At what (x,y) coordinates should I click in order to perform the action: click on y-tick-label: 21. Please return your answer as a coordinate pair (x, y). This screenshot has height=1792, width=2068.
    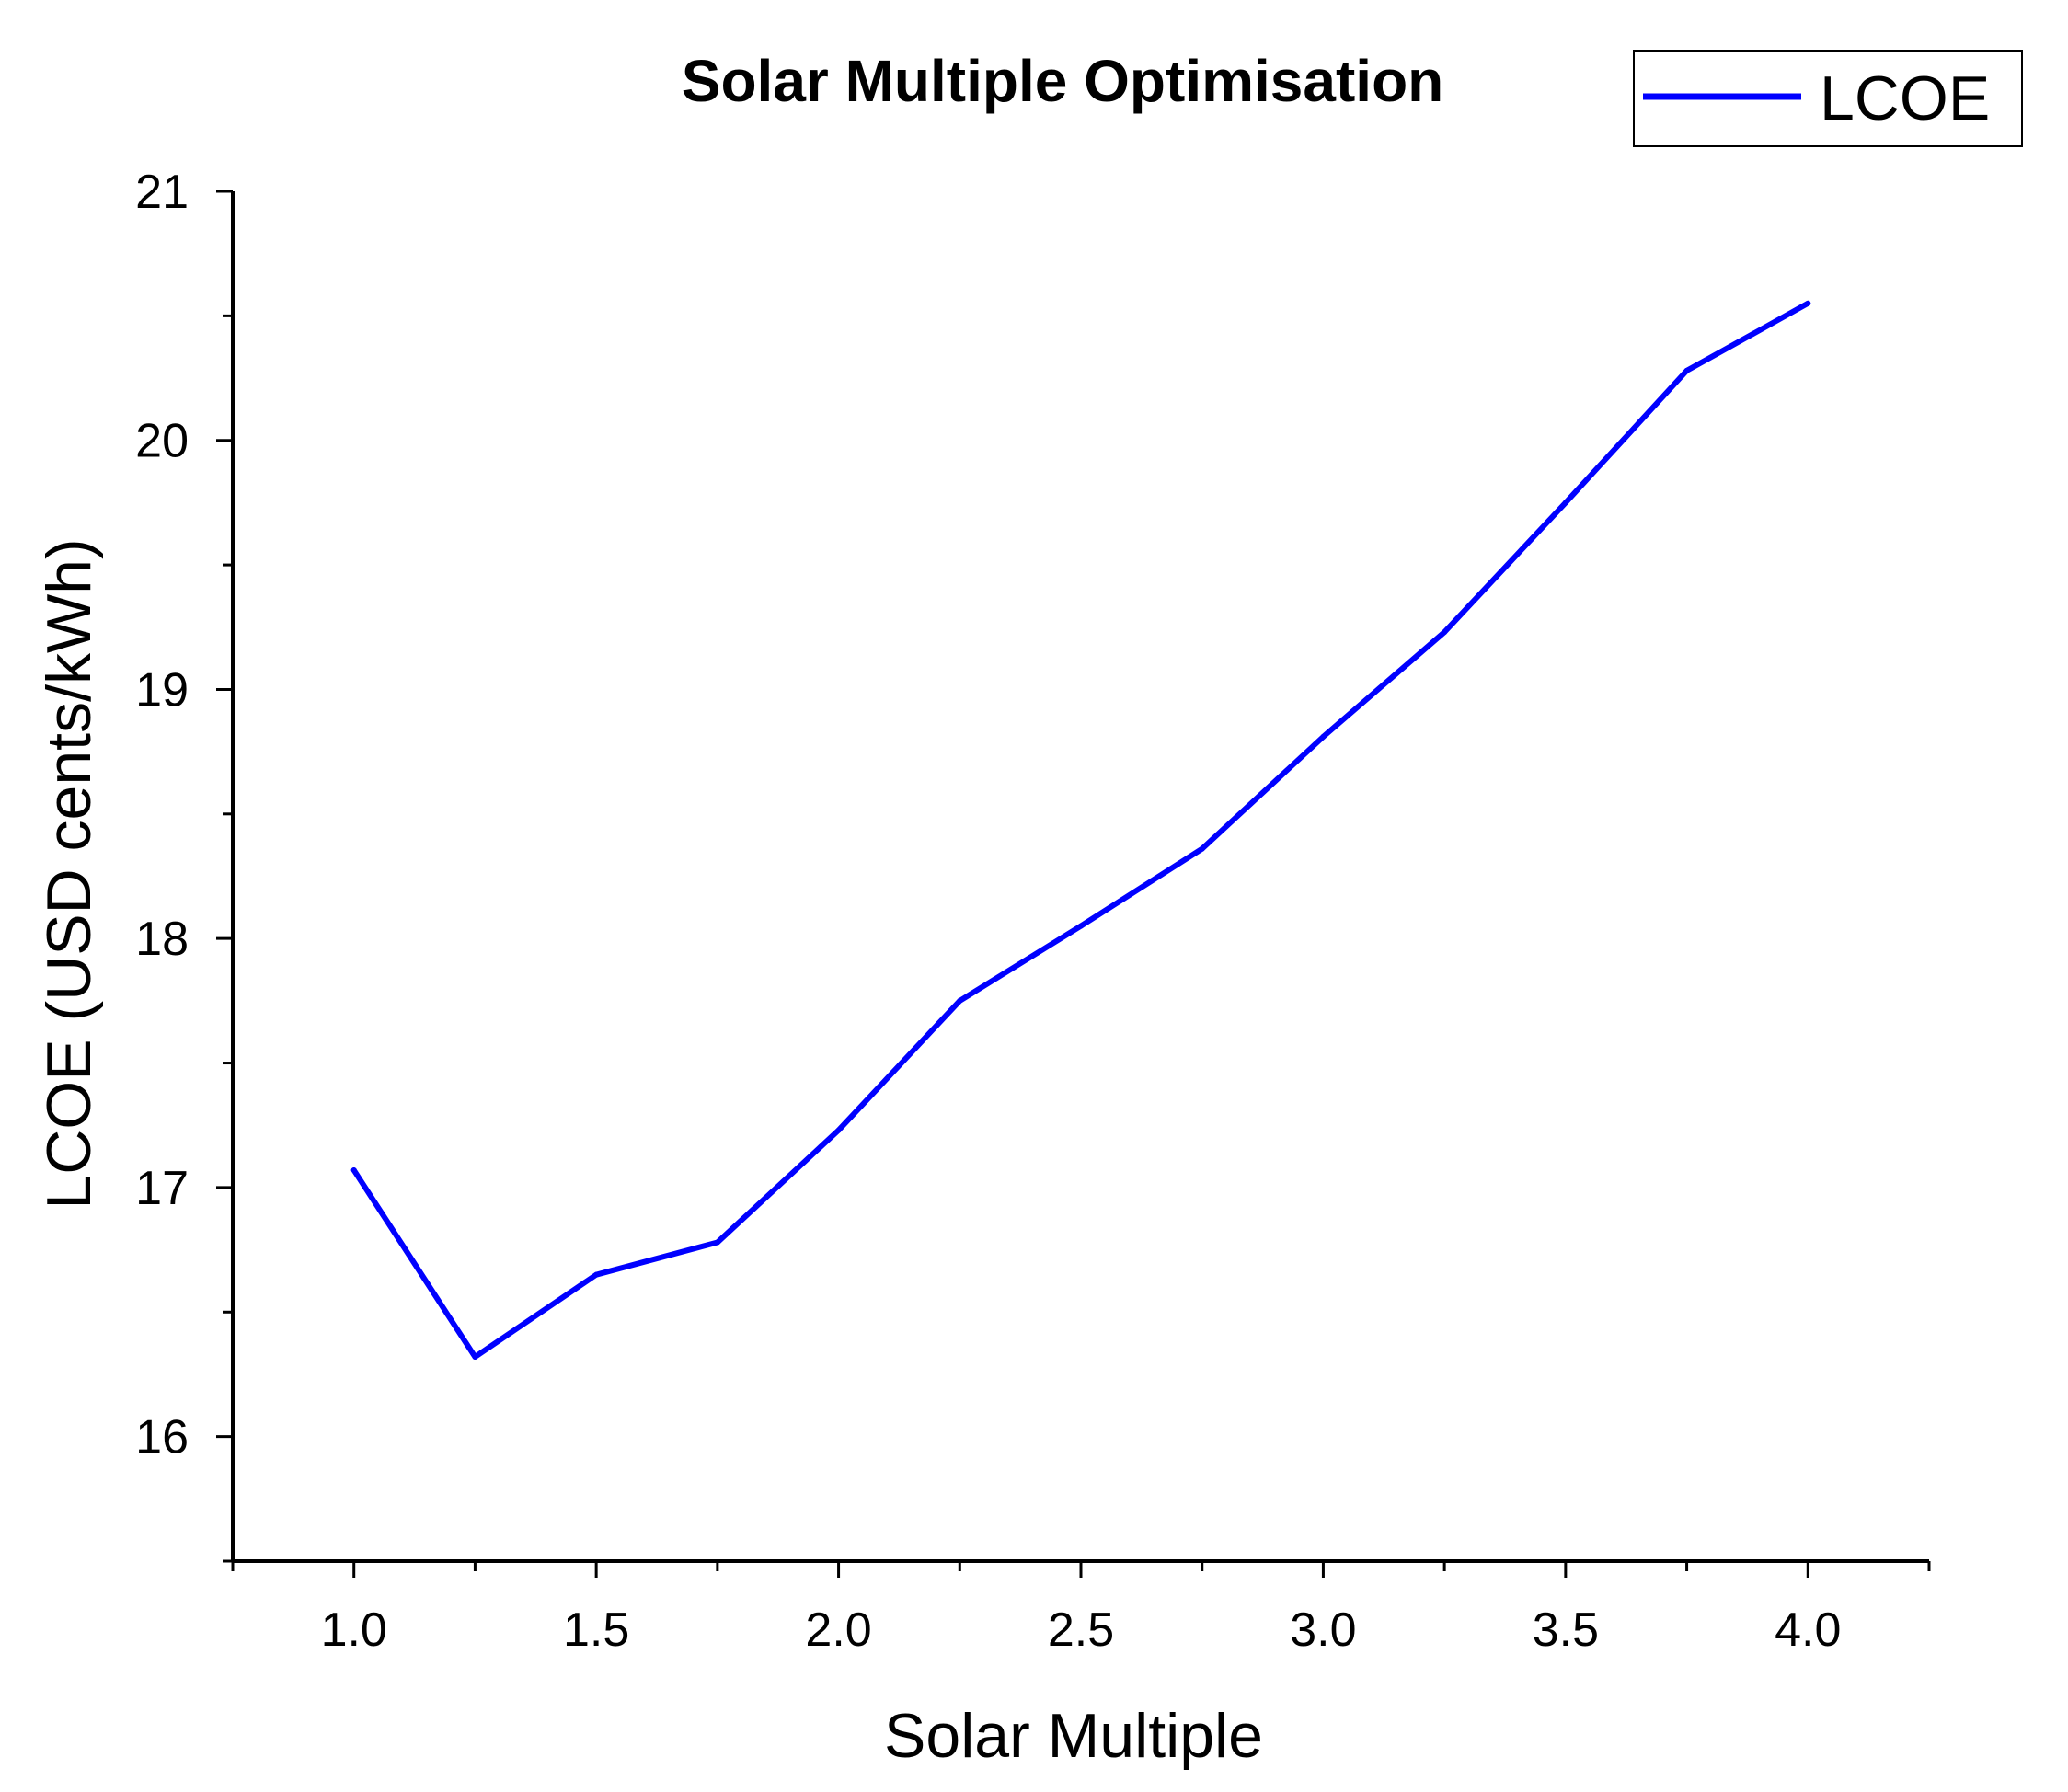
    Looking at the image, I should click on (162, 192).